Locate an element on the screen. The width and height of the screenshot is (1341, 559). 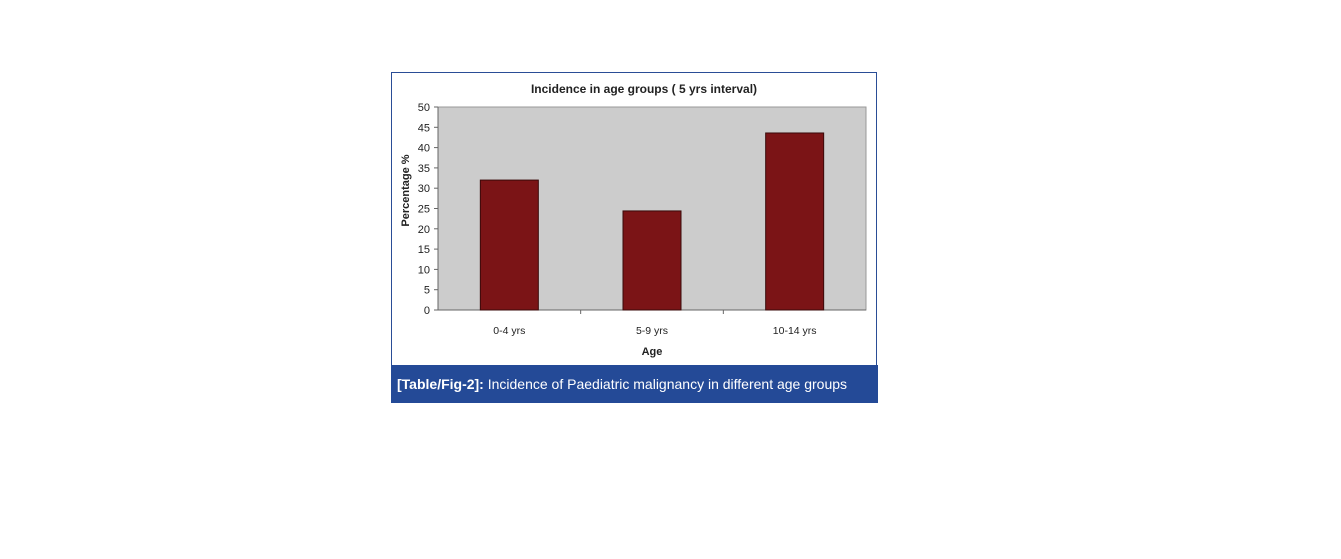
y-tick-label: 35 is located at coordinates (424, 169).